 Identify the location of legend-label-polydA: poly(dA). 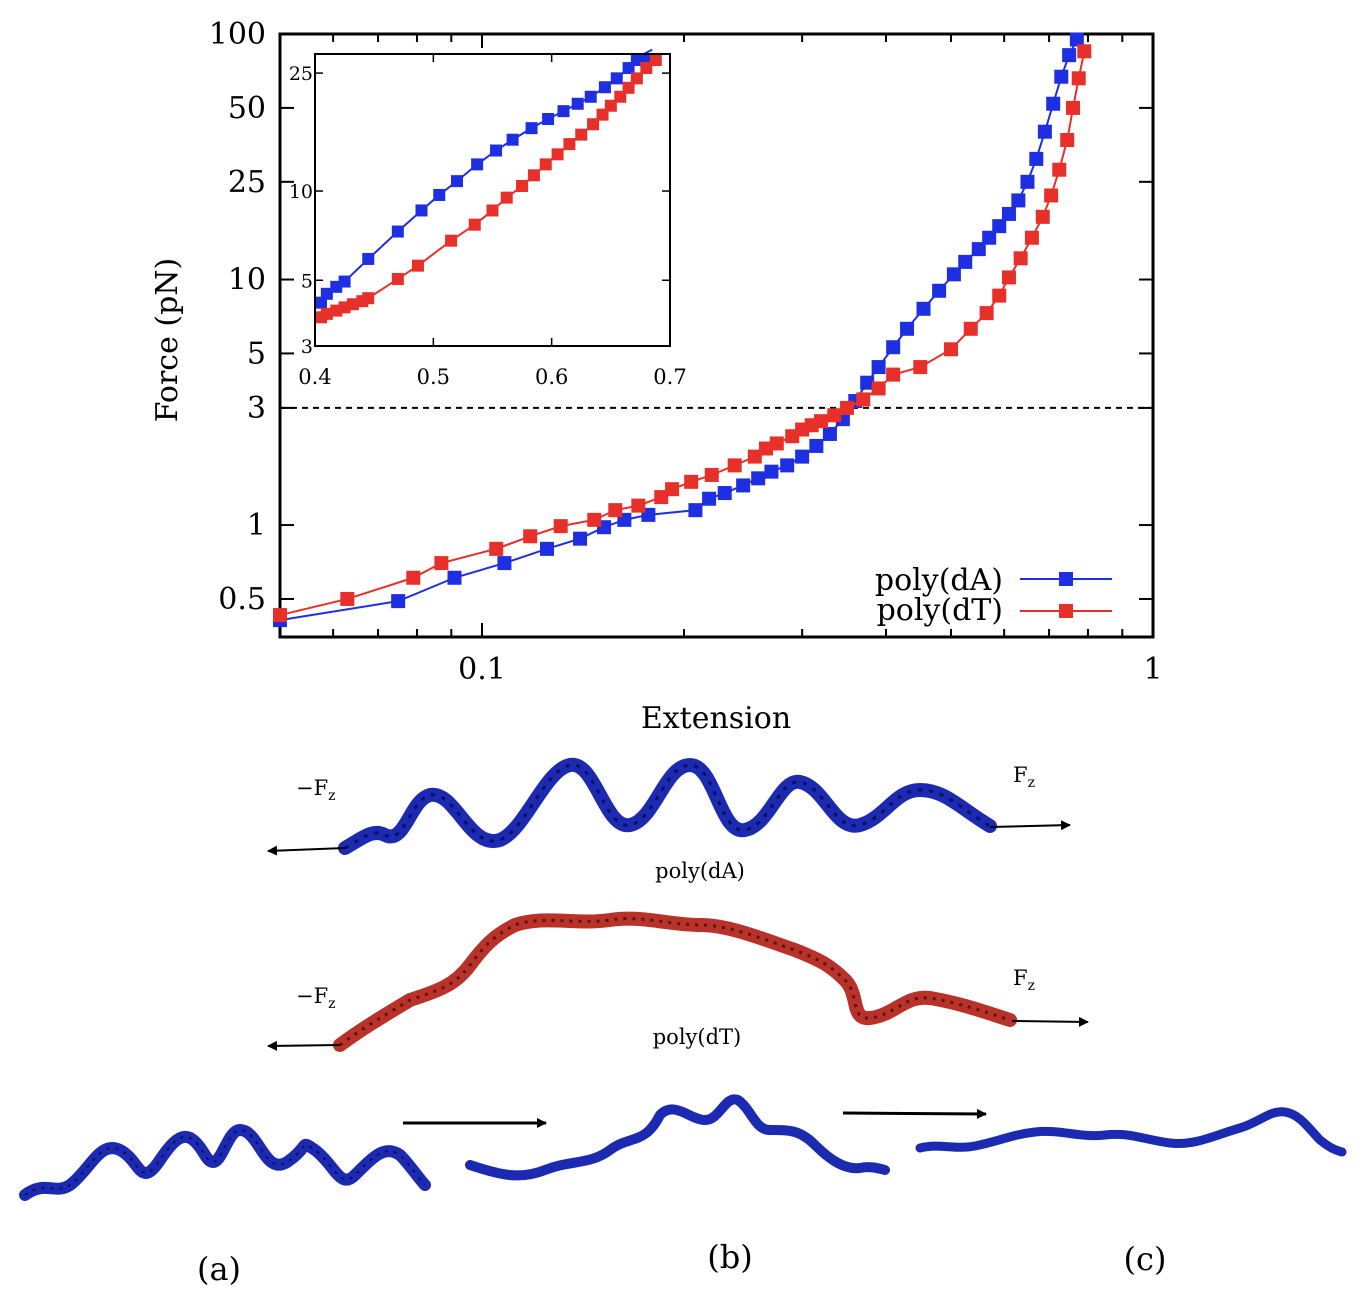
(939, 580).